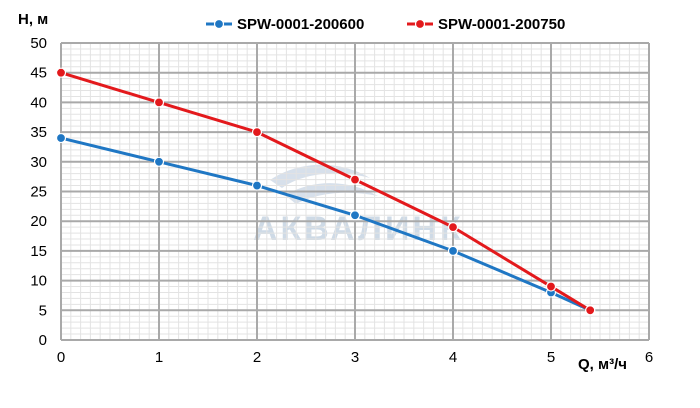  Describe the element at coordinates (38, 192) in the screenshot. I see `y-tick-label: 25` at that location.